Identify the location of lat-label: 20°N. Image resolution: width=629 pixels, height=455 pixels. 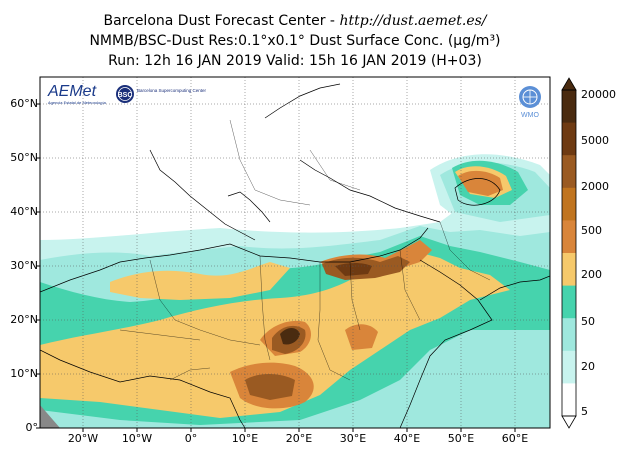
(24, 319).